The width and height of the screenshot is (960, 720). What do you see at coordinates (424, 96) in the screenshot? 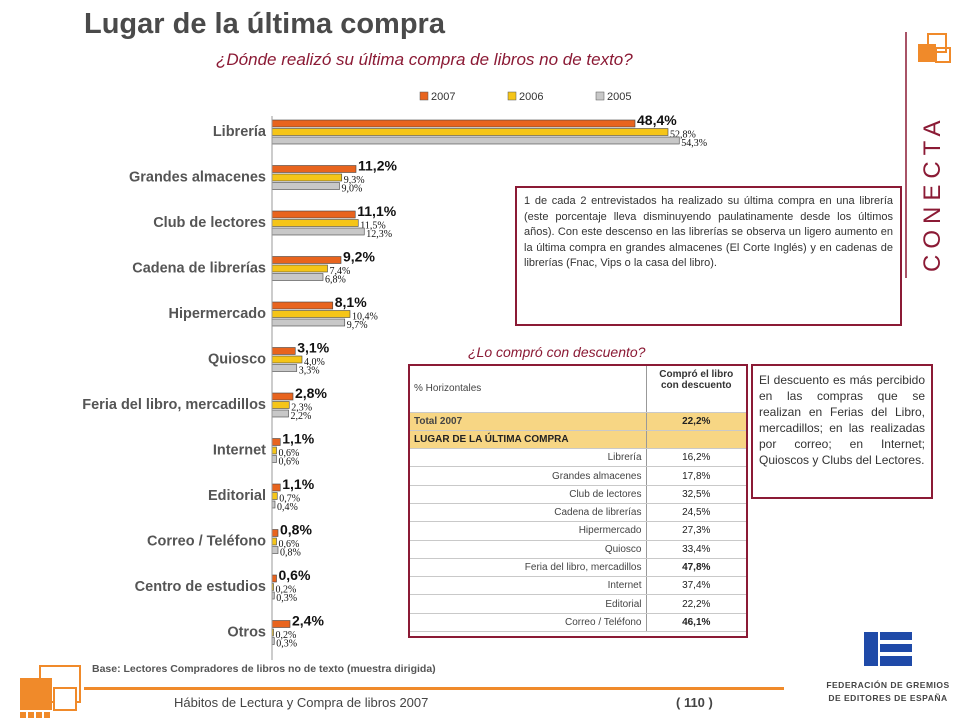
I see `legend-swatch-2007` at bounding box center [424, 96].